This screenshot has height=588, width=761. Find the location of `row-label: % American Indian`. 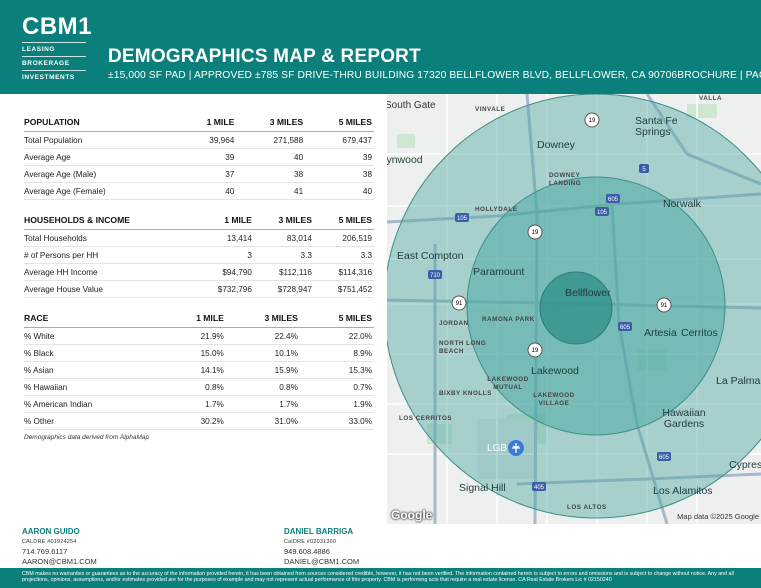

row-label: % American Indian is located at coordinates (94, 404).